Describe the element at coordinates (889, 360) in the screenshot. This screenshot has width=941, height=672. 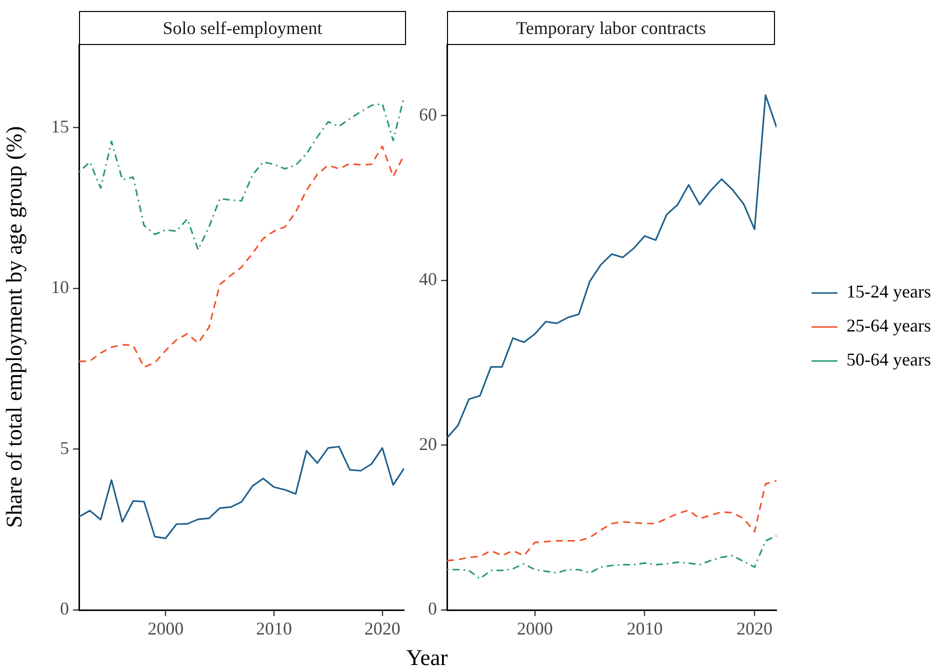
I see `legend-label: 50-64 years` at that location.